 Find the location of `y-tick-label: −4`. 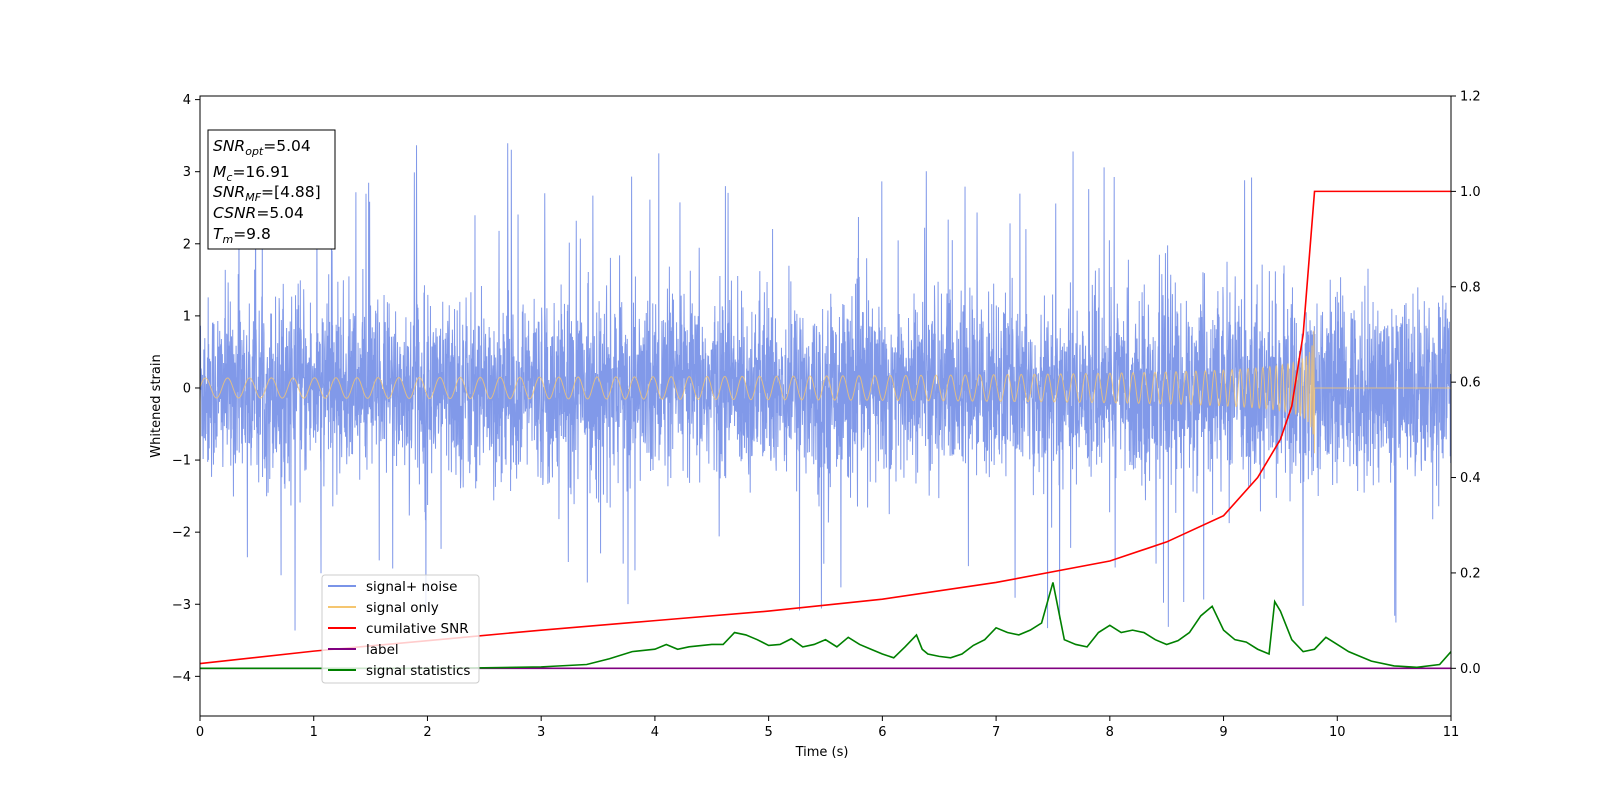

y-tick-label: −4 is located at coordinates (181, 677).